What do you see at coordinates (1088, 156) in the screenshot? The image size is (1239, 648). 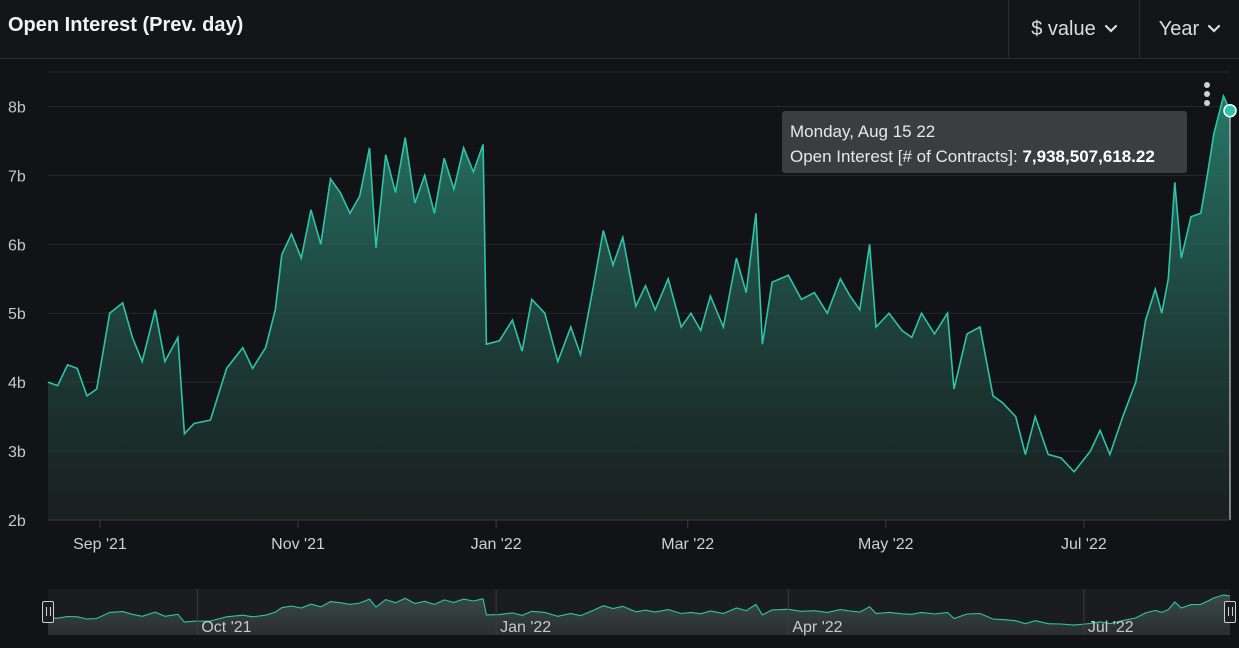 I see `tooltip-value: 7,938,507,618.22` at bounding box center [1088, 156].